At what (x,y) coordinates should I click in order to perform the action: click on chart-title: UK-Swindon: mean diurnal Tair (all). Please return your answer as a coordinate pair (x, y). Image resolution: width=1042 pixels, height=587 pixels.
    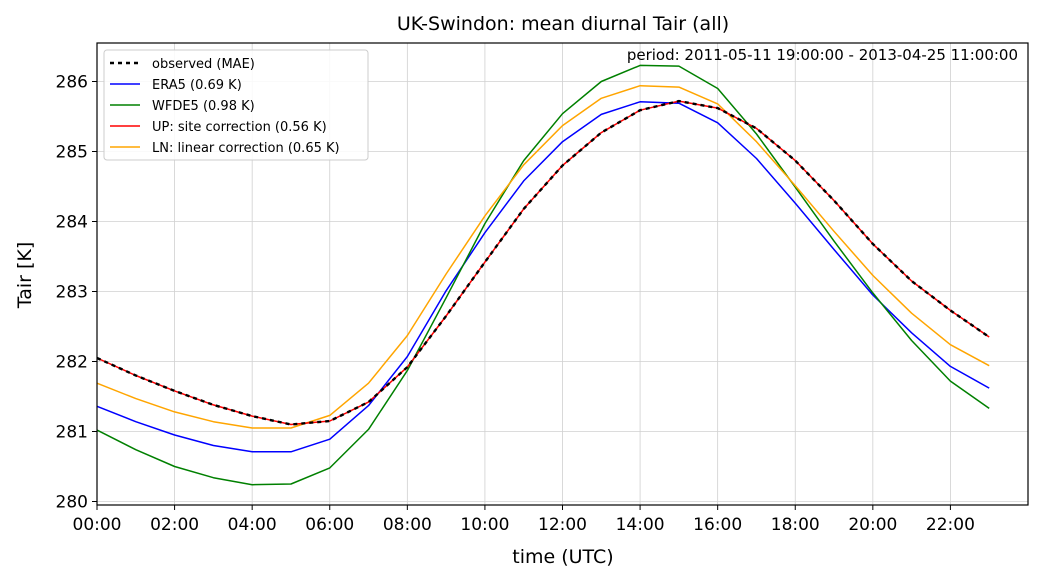
    Looking at the image, I should click on (563, 24).